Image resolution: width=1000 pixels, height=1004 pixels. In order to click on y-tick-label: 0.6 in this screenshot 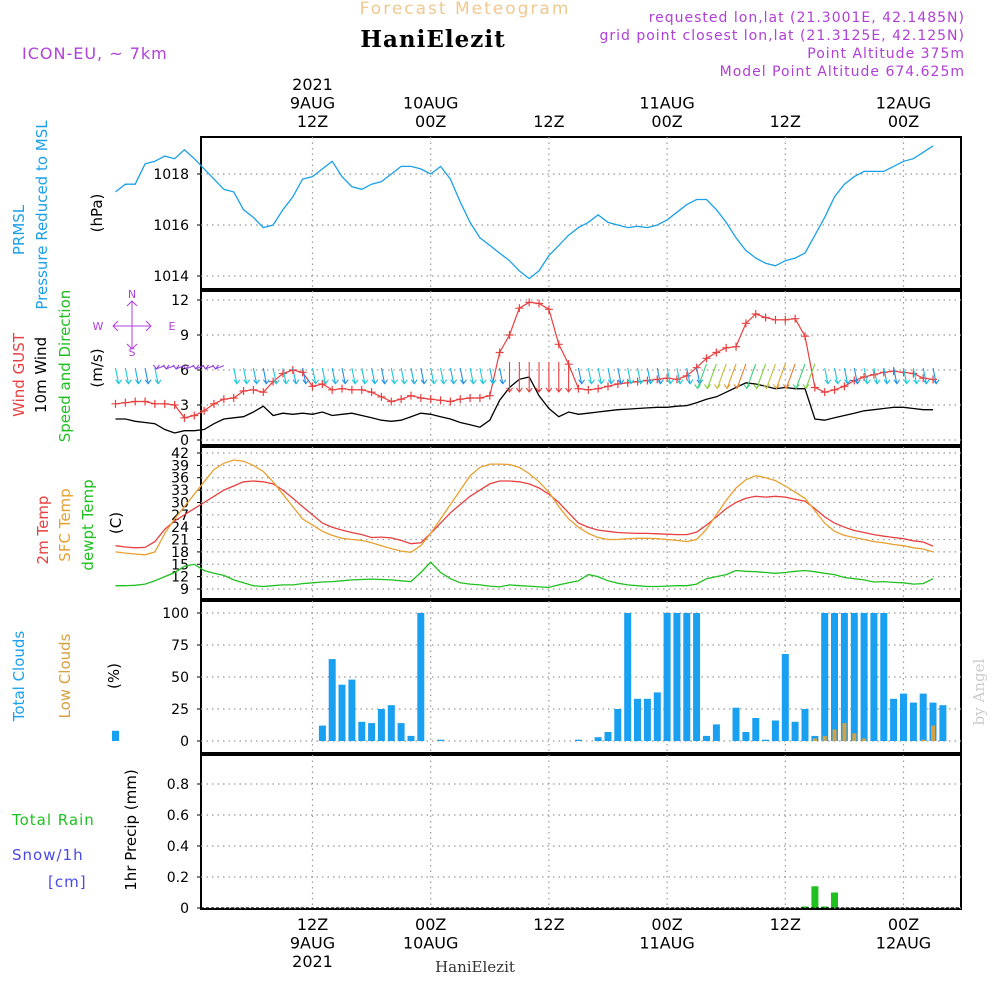, I will do `click(178, 816)`.